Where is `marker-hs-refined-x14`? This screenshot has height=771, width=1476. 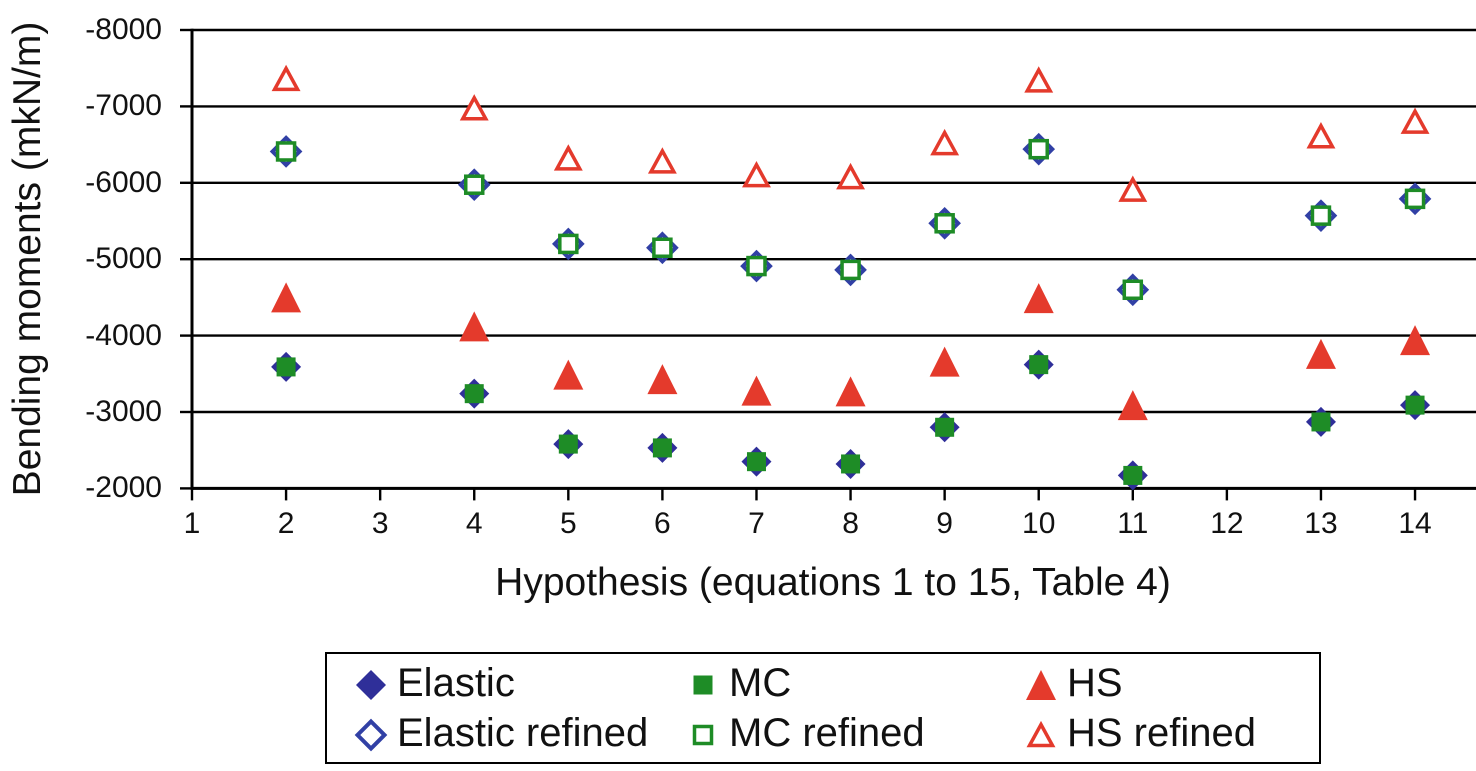
marker-hs-refined-x14 is located at coordinates (1415, 120).